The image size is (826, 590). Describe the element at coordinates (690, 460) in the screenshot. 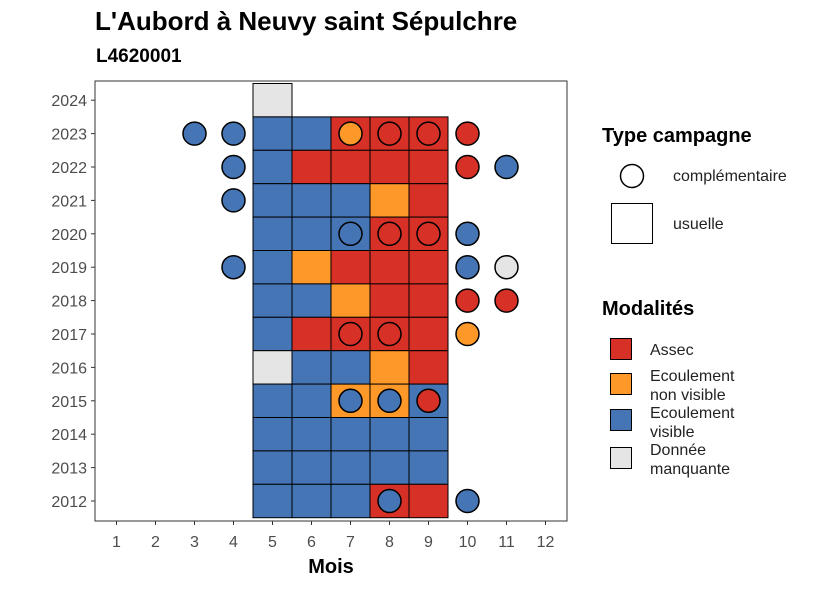

I see `legend-label-donnee-manquante: Donnée manquante` at that location.